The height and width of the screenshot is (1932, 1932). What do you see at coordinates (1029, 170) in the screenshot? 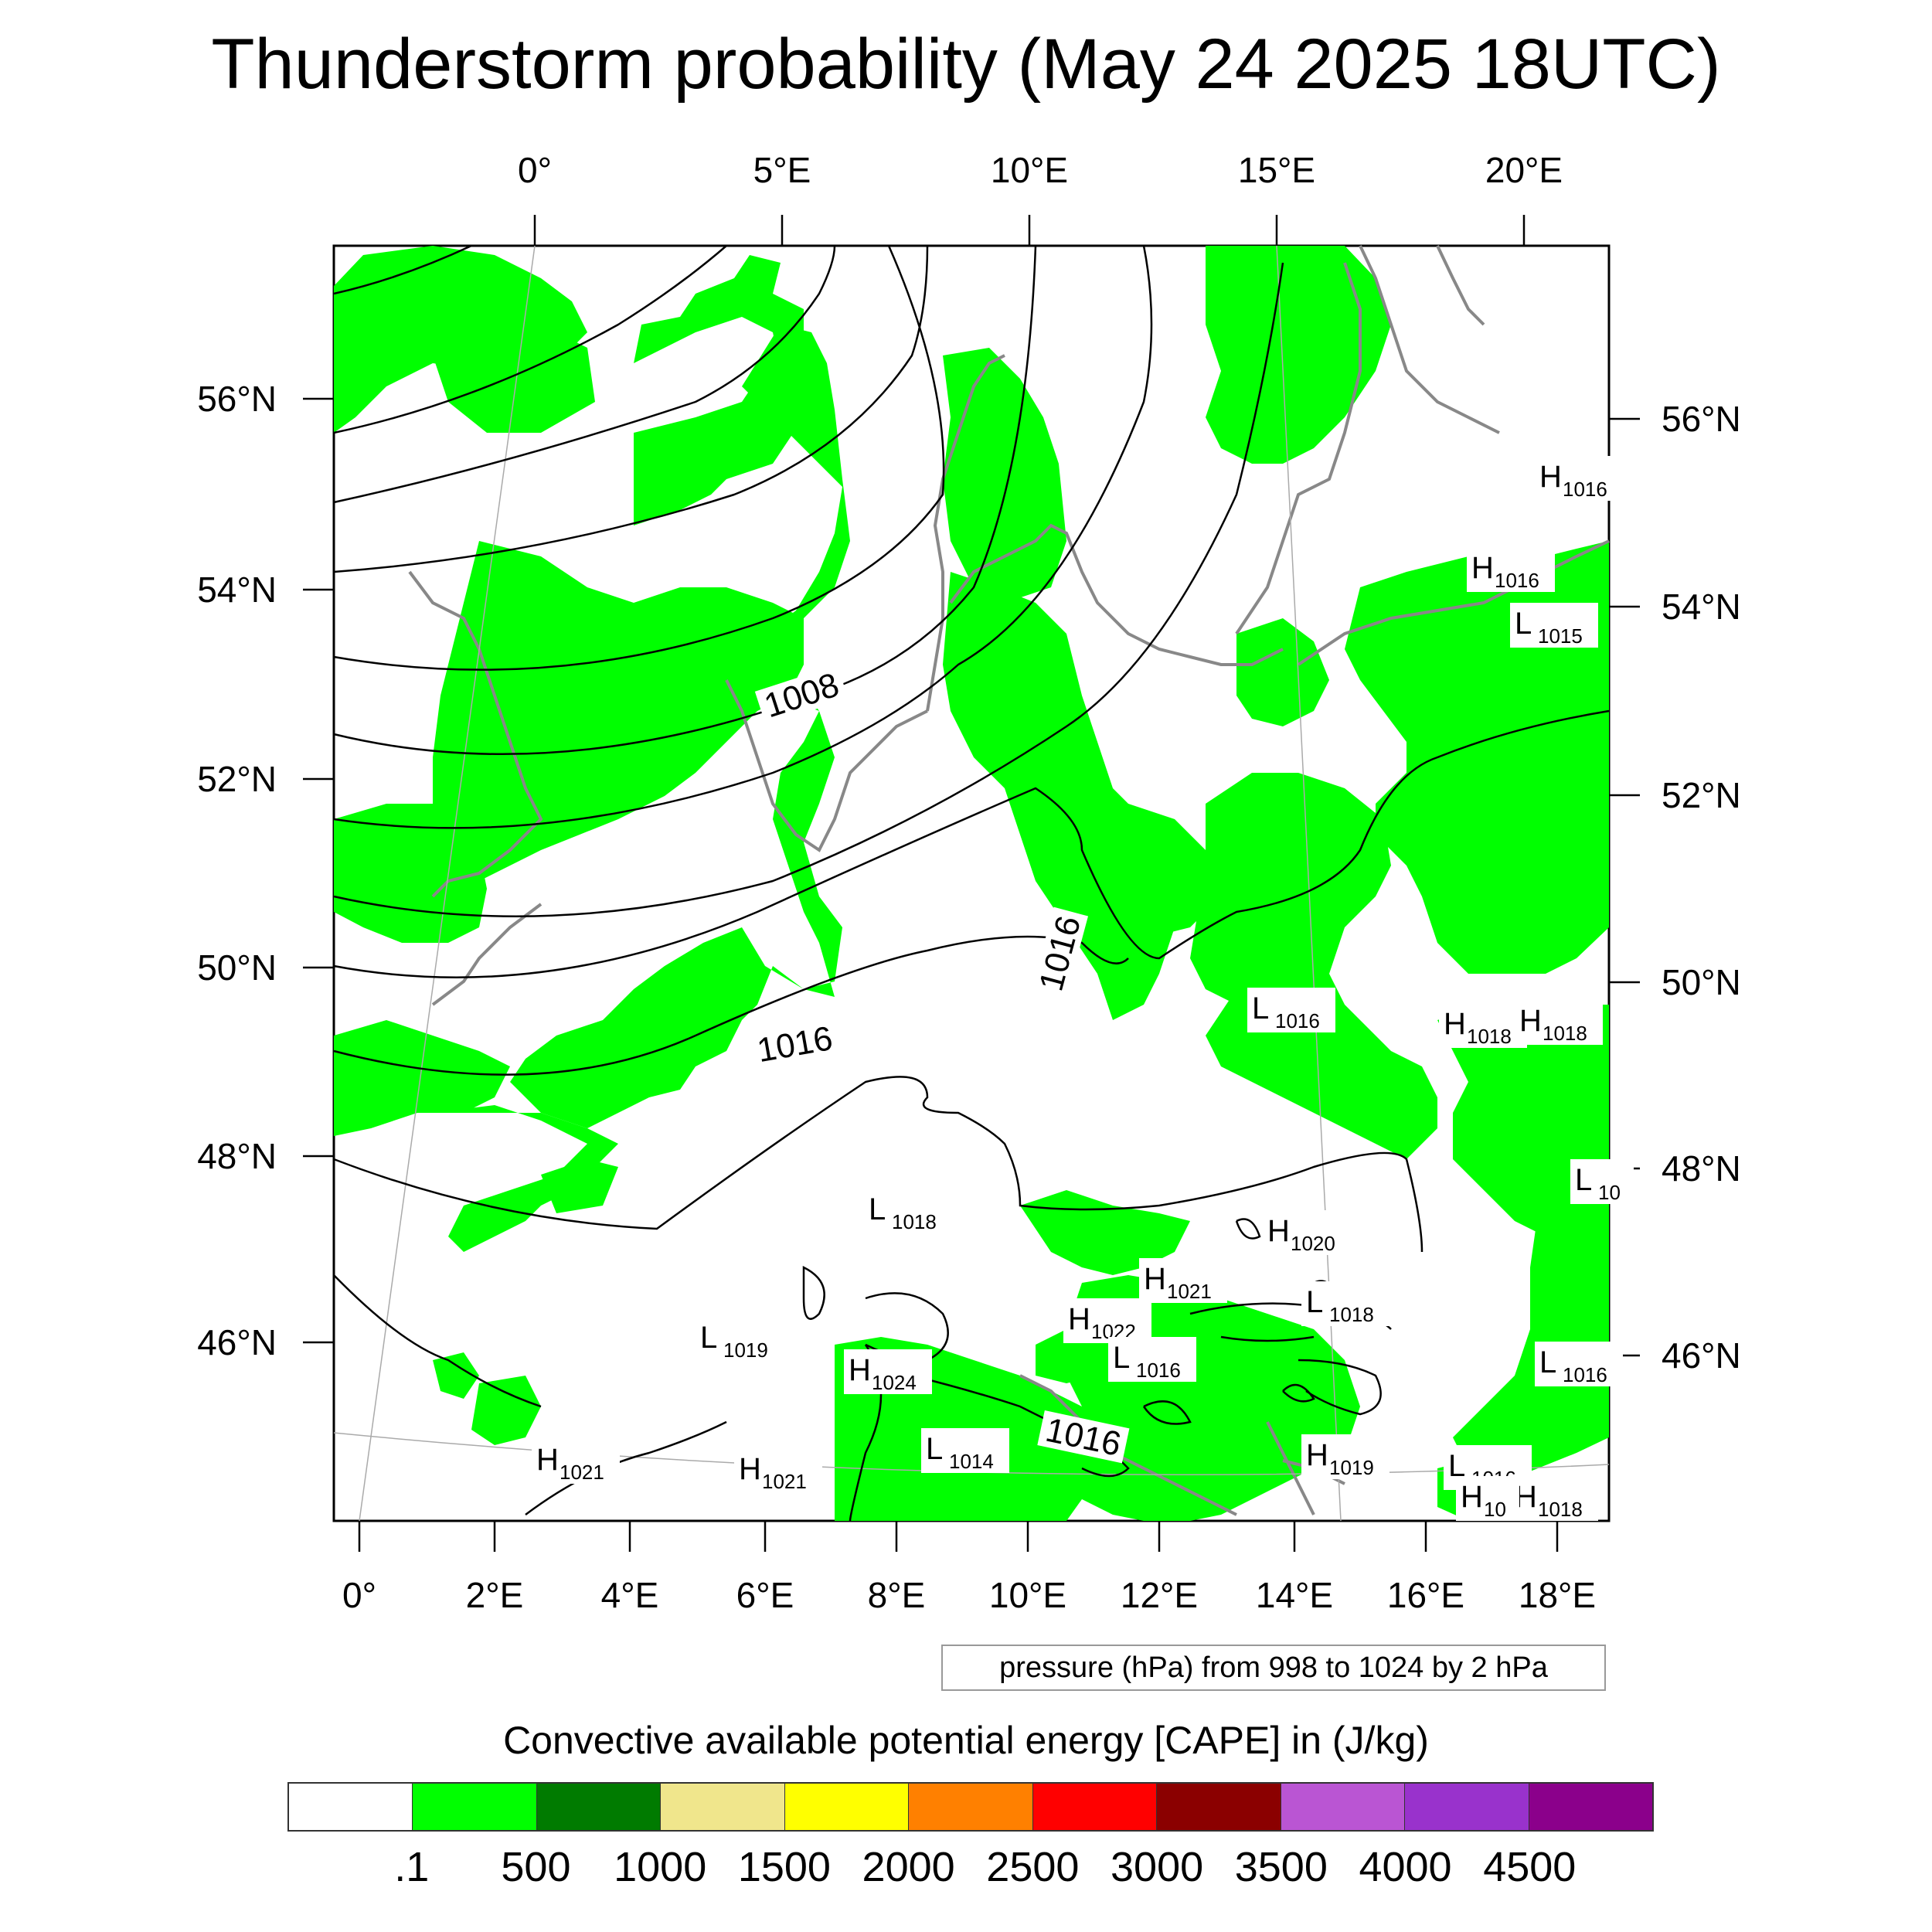
I see `top-lon-label: 10°E` at bounding box center [1029, 170].